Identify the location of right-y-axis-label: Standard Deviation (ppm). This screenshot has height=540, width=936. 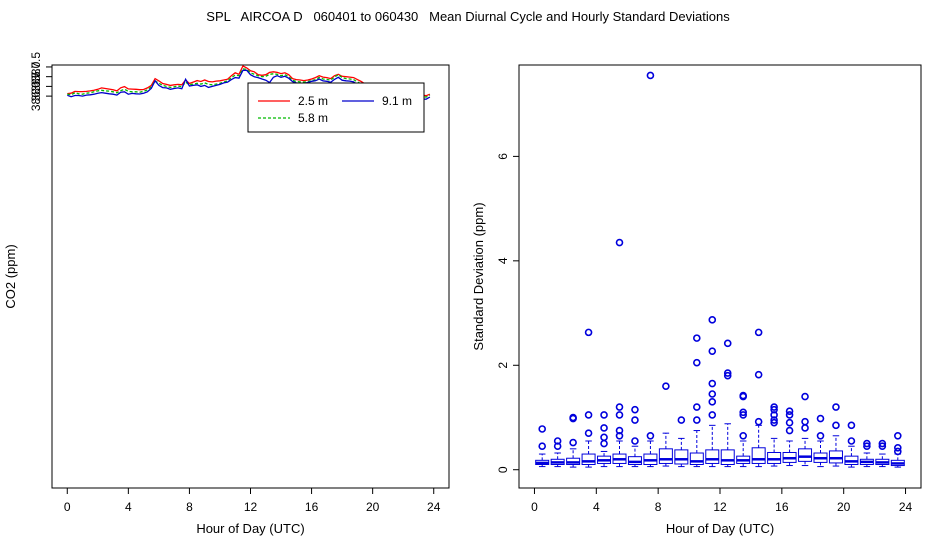
(478, 276).